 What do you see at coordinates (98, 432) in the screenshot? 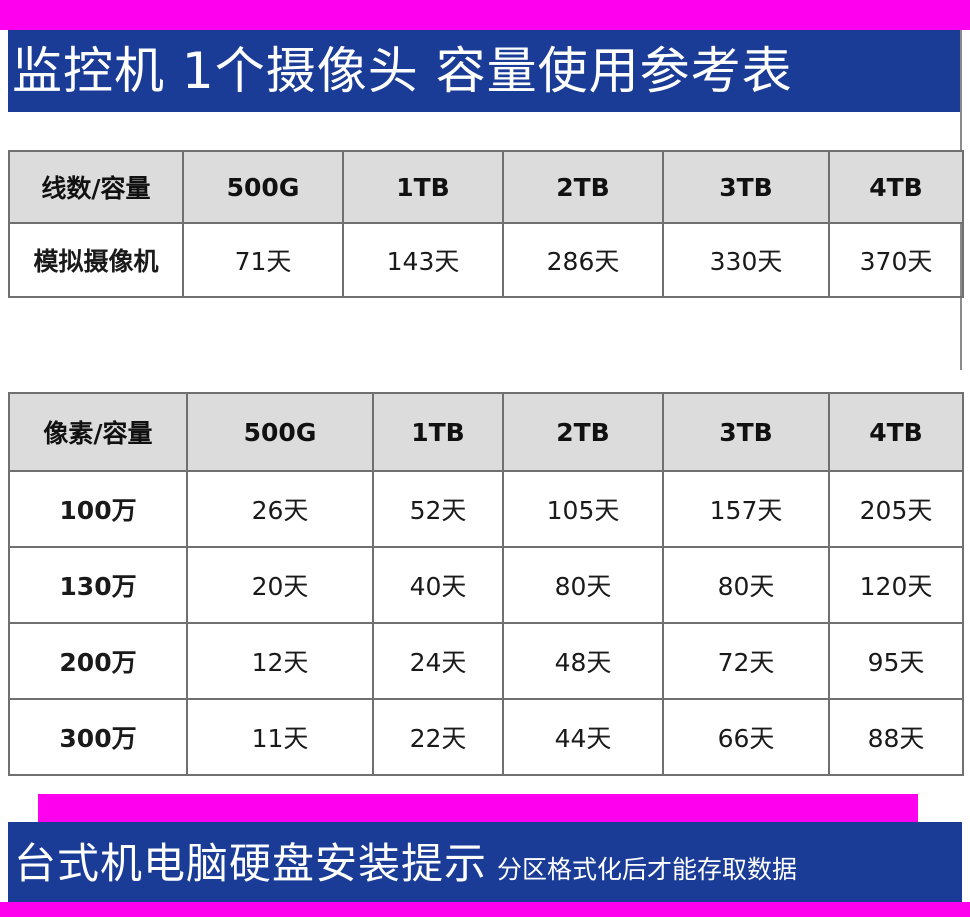
I see `header-cell: 像素/容量` at bounding box center [98, 432].